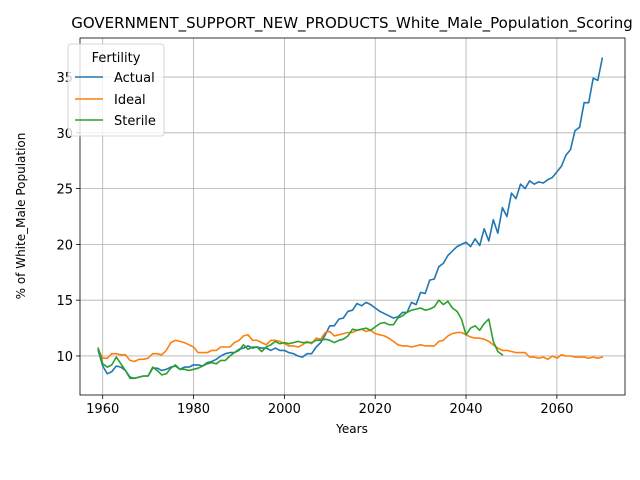  I want to click on series-line-sterile, so click(300, 339).